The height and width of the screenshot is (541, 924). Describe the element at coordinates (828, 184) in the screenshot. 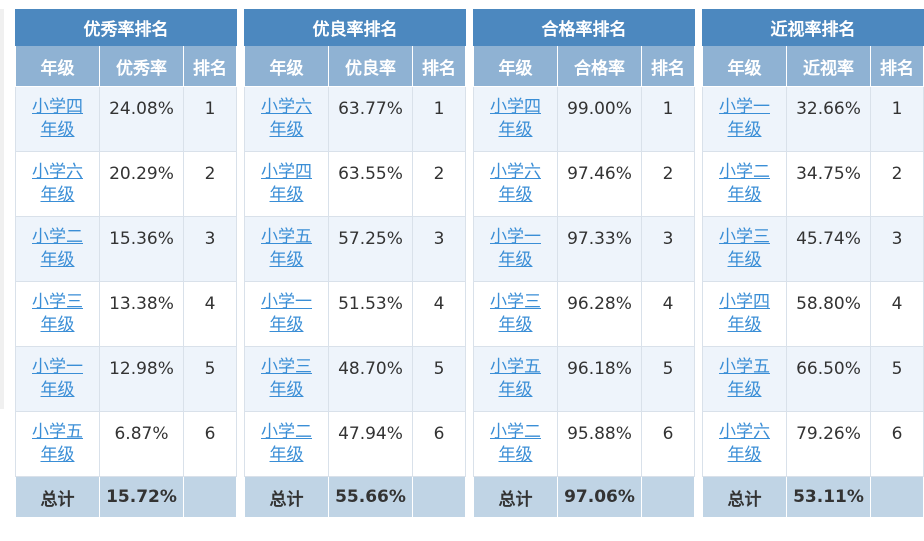

I see `rate-cell: 34.75%` at that location.